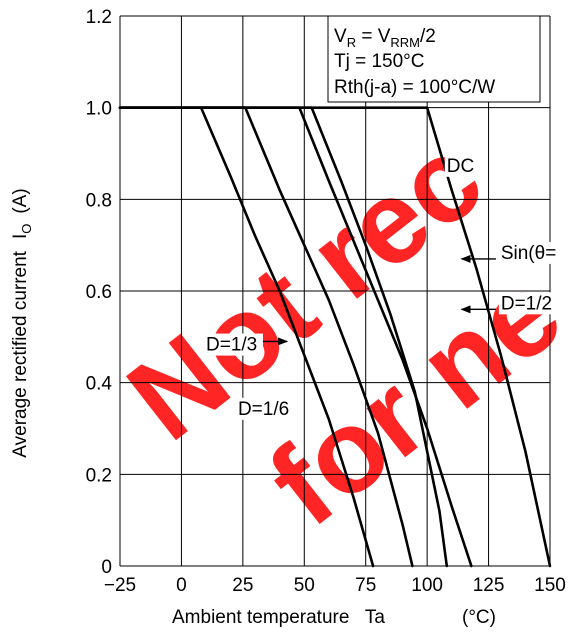 This screenshot has height=635, width=574. I want to click on x-tick-label: 75, so click(365, 585).